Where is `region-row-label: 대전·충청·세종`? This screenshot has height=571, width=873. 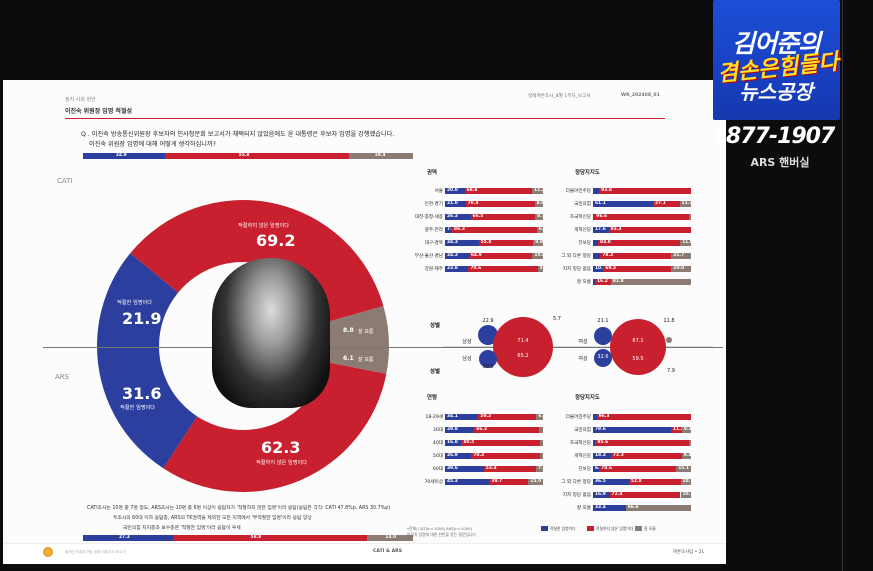 region-row-label: 대전·충청·세종 is located at coordinates (428, 217).